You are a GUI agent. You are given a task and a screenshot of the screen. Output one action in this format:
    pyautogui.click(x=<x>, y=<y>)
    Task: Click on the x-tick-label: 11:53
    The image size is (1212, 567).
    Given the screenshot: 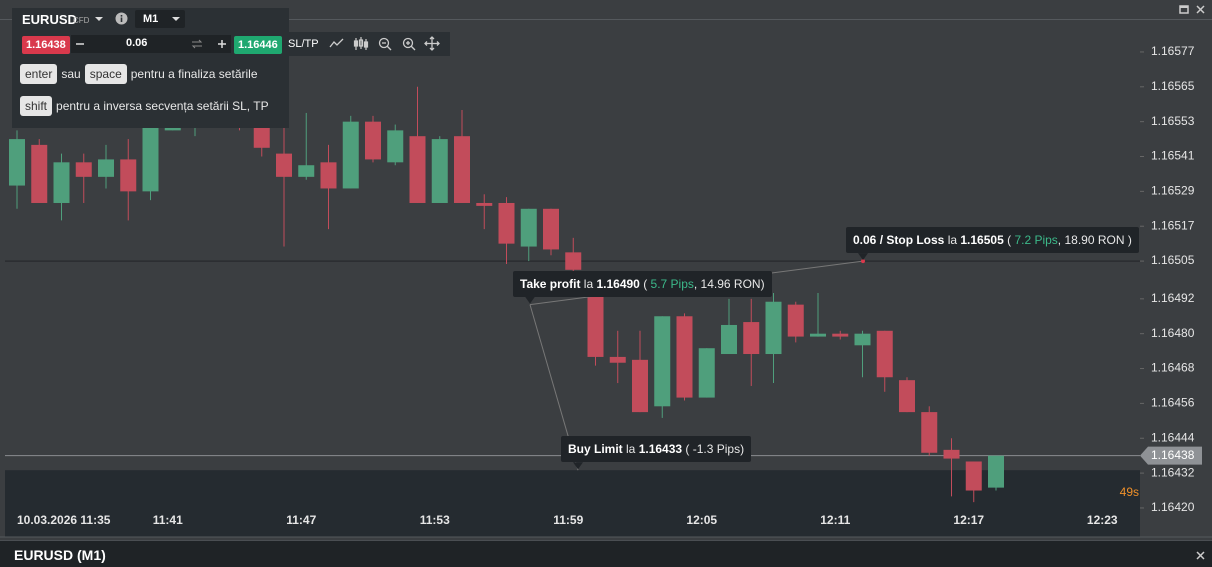 What is the action you would take?
    pyautogui.click(x=435, y=520)
    